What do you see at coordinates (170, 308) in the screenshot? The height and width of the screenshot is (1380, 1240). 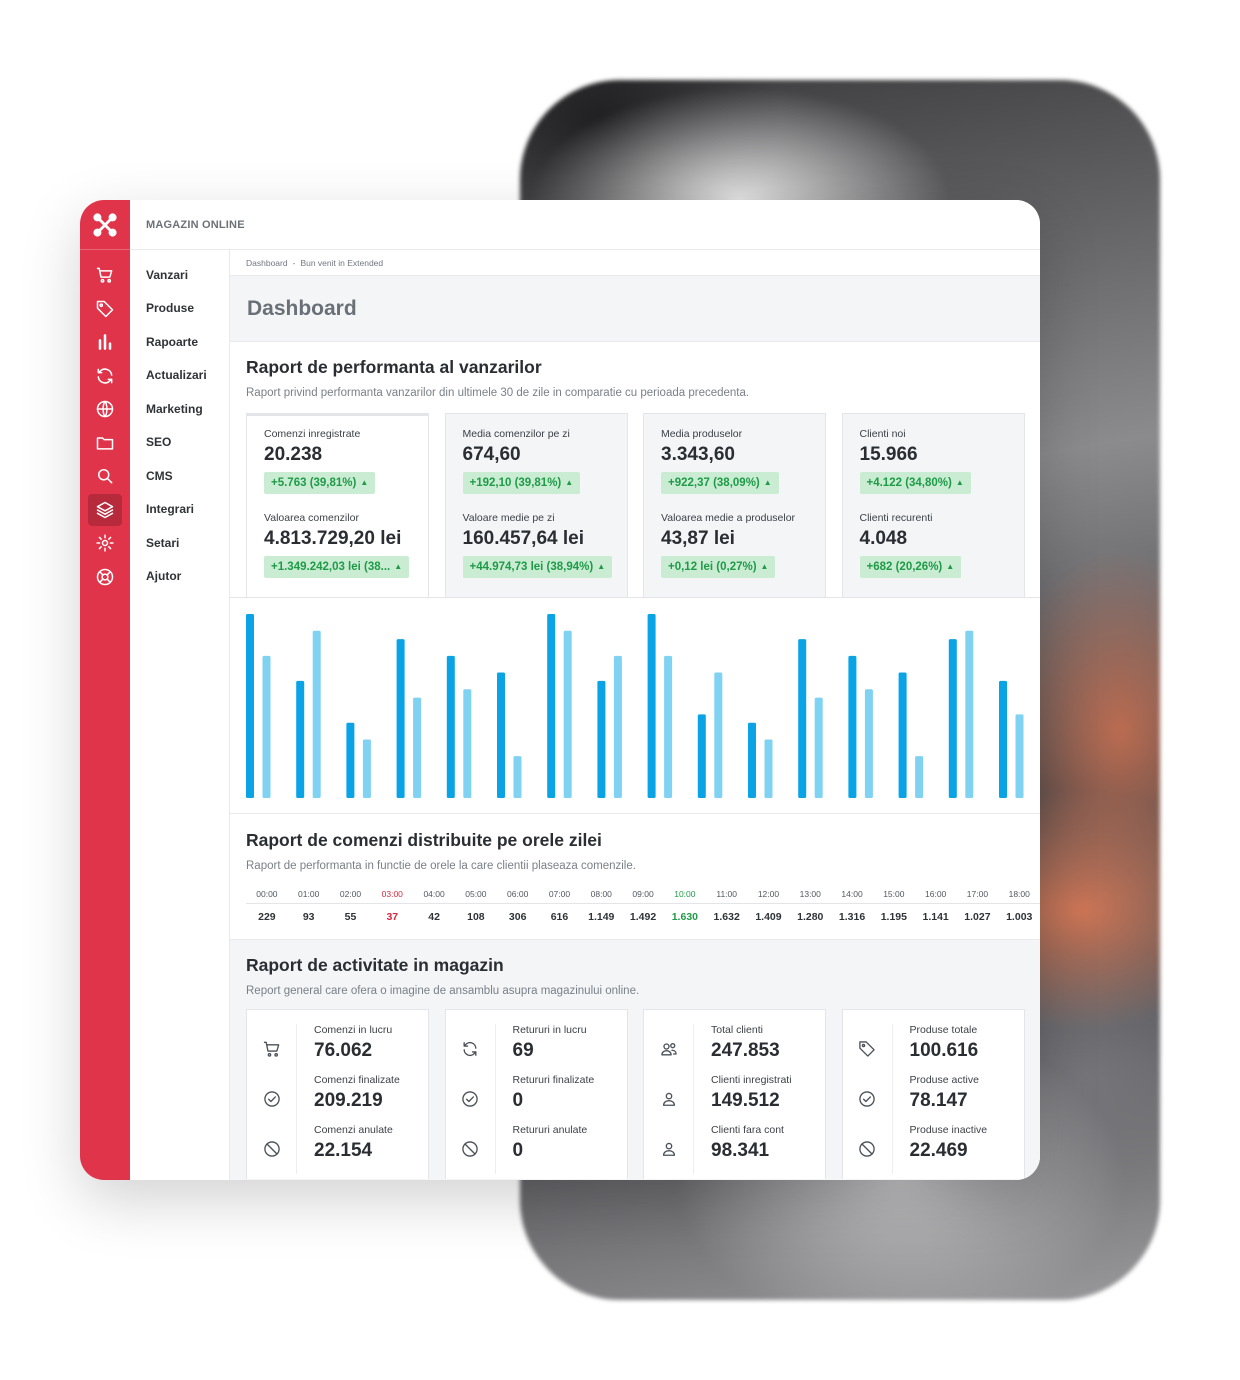 I see `menu-item-produse: Produse` at bounding box center [170, 308].